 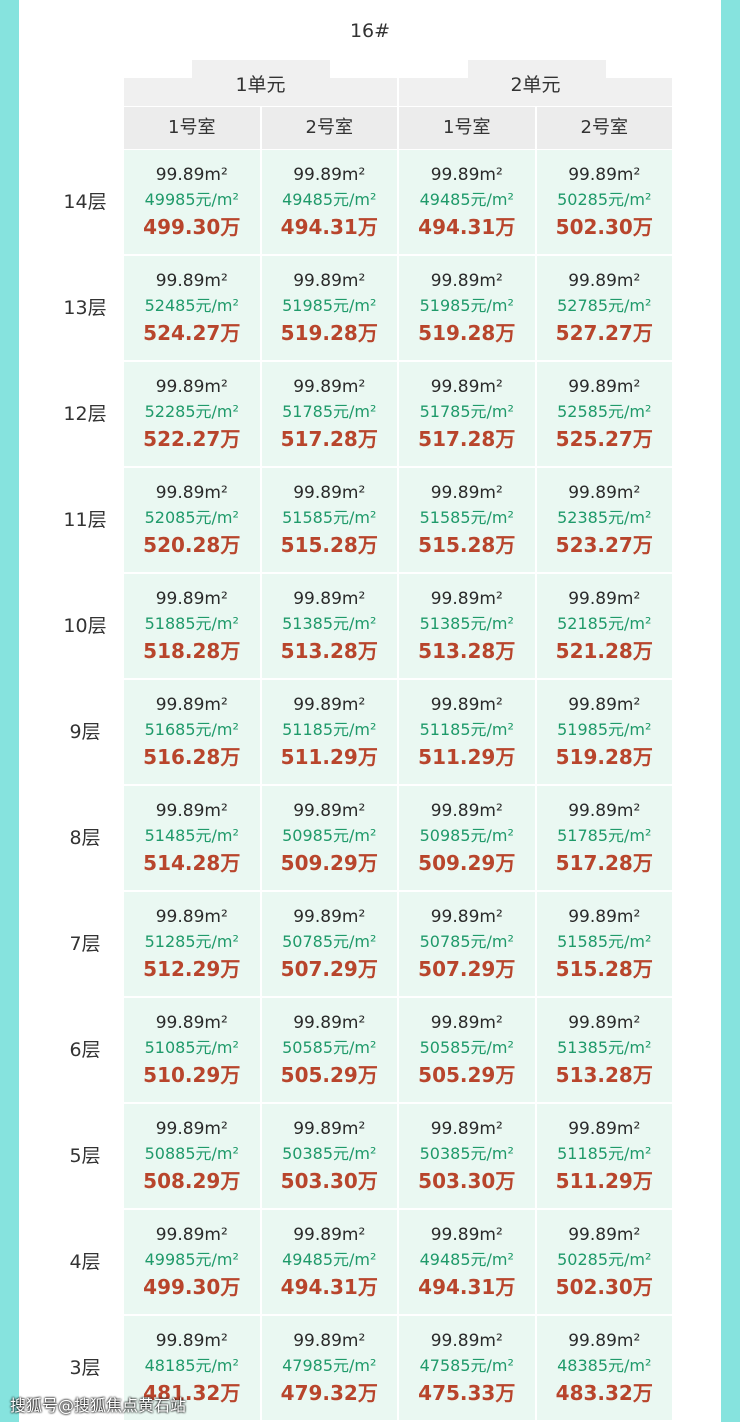 I want to click on unit-price: 52485元/m², so click(x=191, y=305).